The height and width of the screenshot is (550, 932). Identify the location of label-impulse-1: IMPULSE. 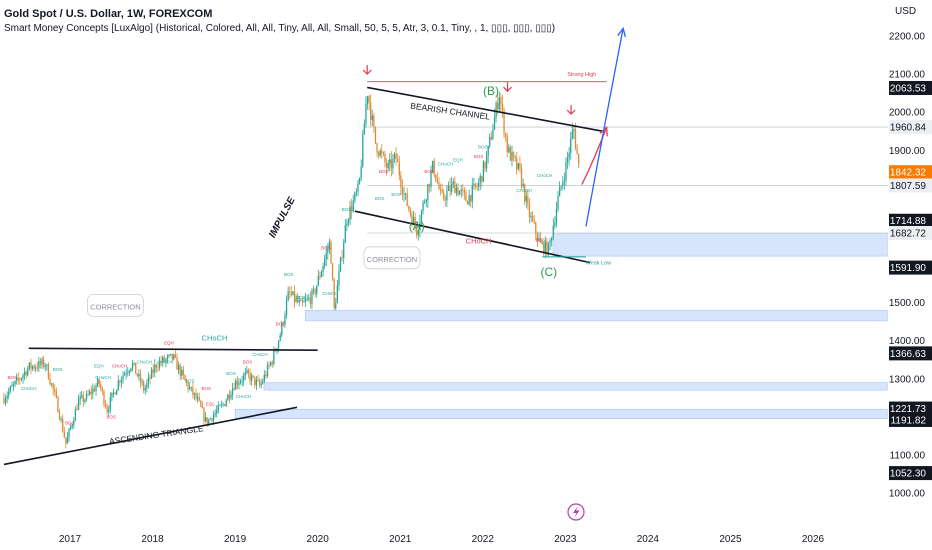
(282, 217).